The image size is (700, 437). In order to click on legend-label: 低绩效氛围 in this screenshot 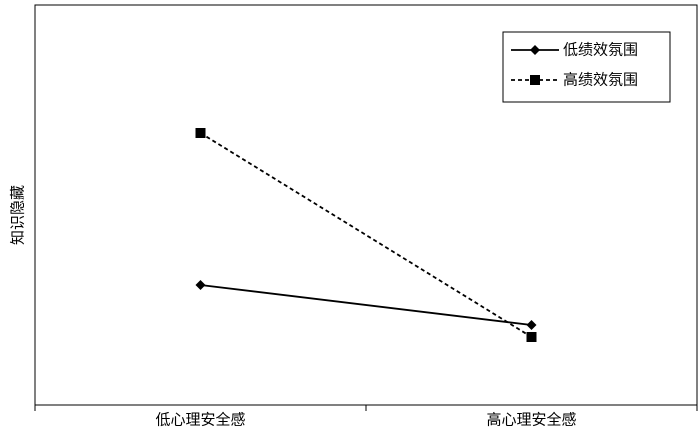, I will do `click(600, 50)`.